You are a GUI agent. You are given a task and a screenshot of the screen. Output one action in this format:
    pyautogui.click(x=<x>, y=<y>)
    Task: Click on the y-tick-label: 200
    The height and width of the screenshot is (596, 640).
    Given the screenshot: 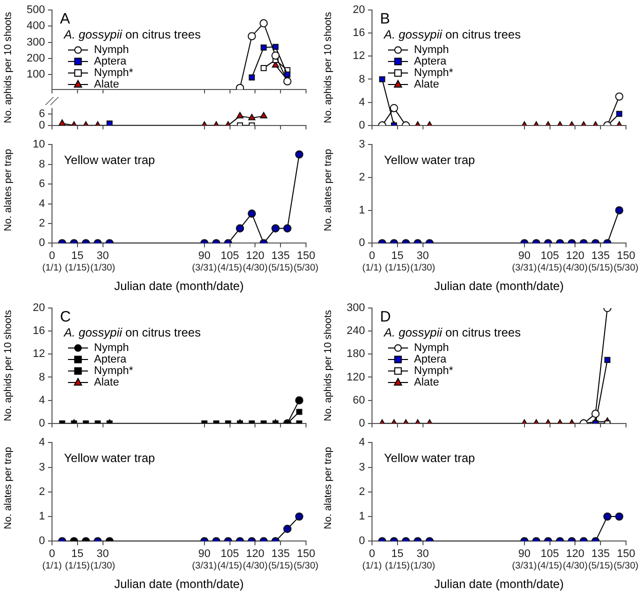 What is the action you would take?
    pyautogui.click(x=35, y=58)
    